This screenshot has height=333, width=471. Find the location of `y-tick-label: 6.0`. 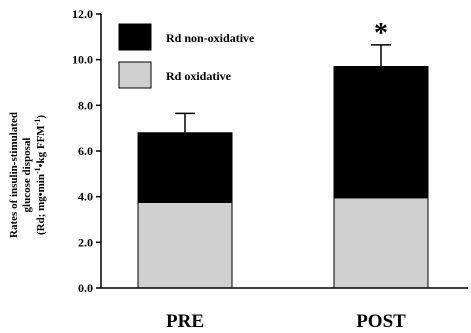

y-tick-label: 6.0 is located at coordinates (85, 151).